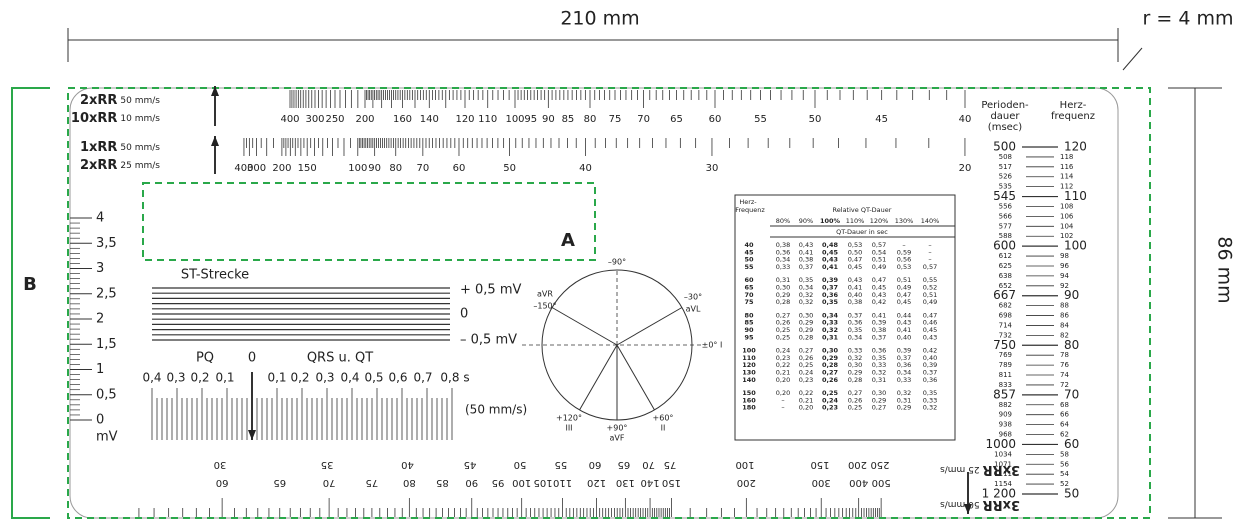  What do you see at coordinates (409, 482) in the screenshot?
I see `scale-label: 80` at bounding box center [409, 482].